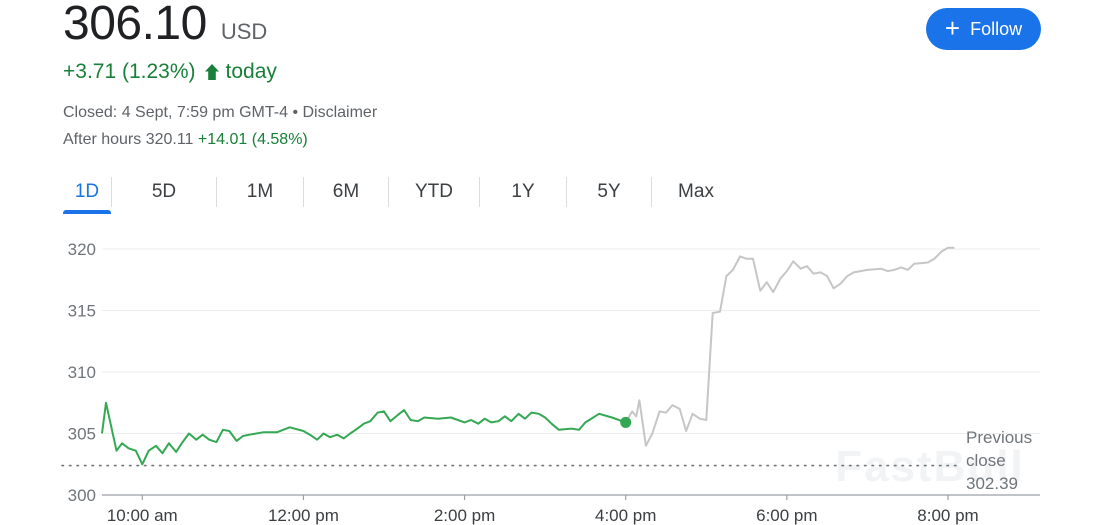  I want to click on x-tick-label: 12:00 pm, so click(303, 515).